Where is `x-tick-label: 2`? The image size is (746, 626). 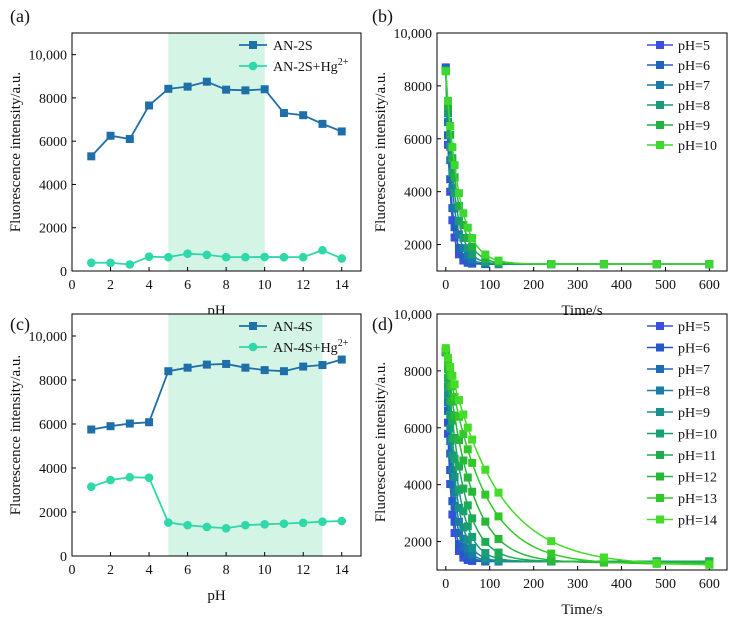 x-tick-label: 2 is located at coordinates (110, 570).